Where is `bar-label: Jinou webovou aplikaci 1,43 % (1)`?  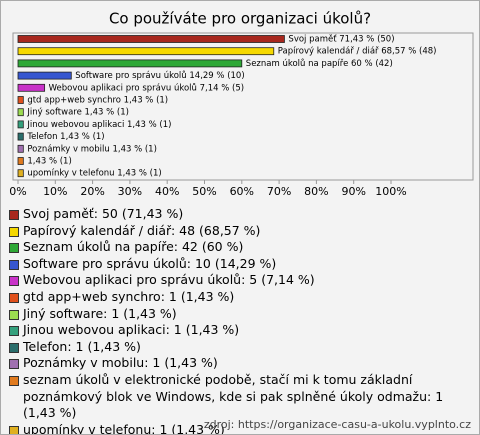 bar-label: Jinou webovou aplikaci 1,43 % (1) is located at coordinates (98, 125).